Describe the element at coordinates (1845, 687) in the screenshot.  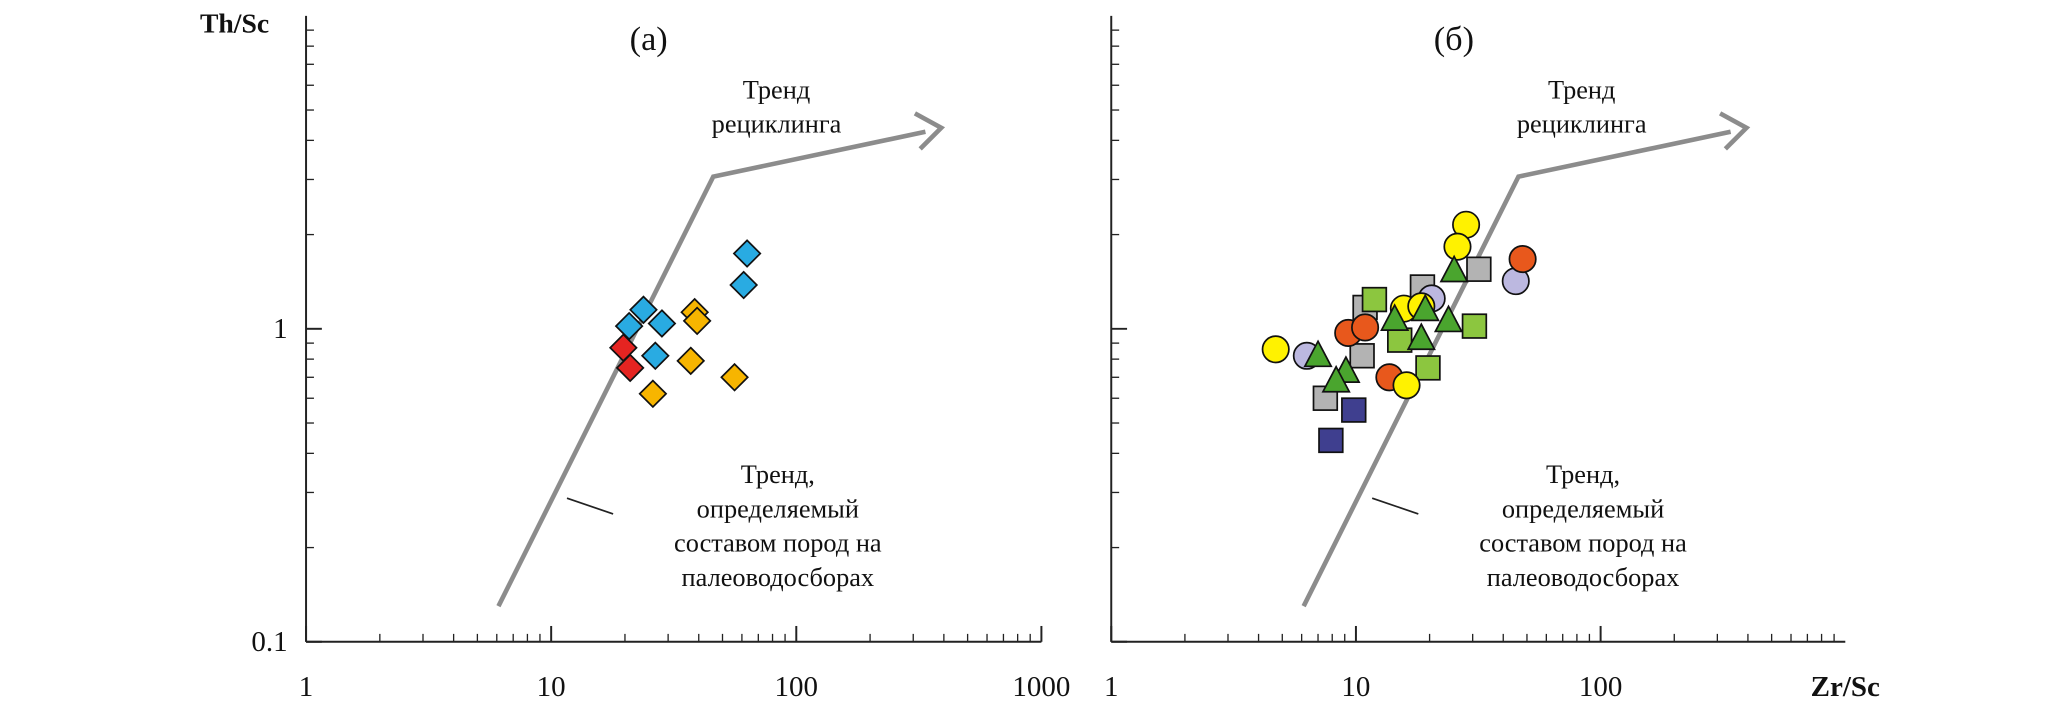
I see `x-axis-label: Zr/Sc` at that location.